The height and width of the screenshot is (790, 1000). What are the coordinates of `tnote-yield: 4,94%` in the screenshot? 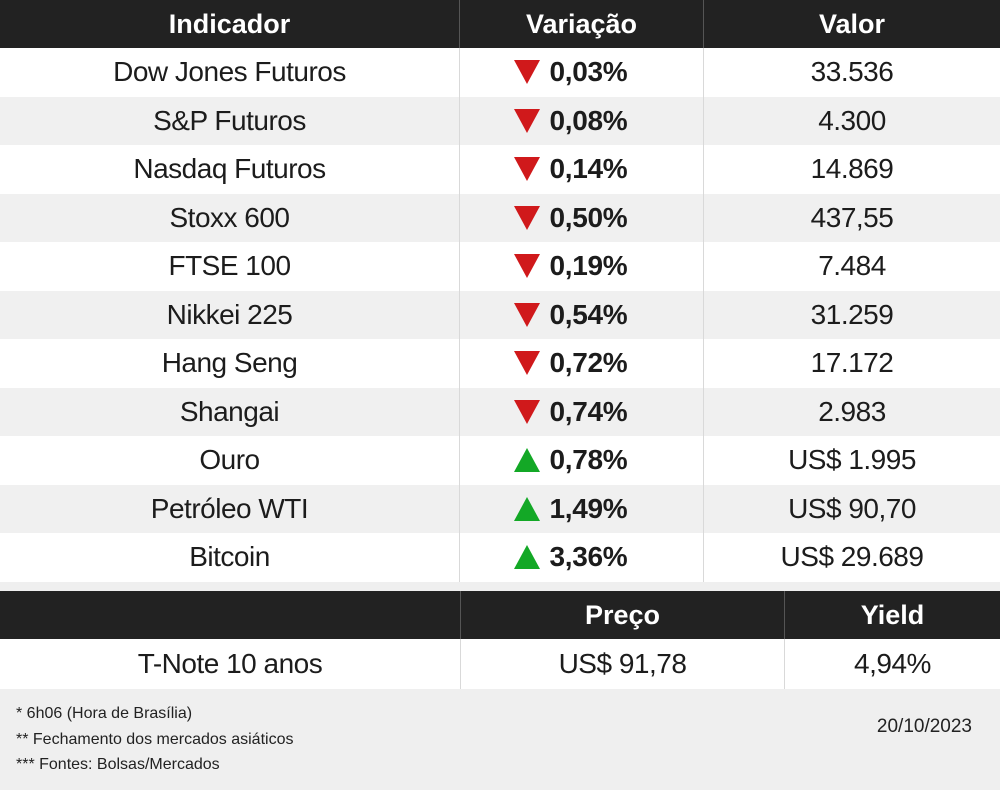 It's located at (892, 664).